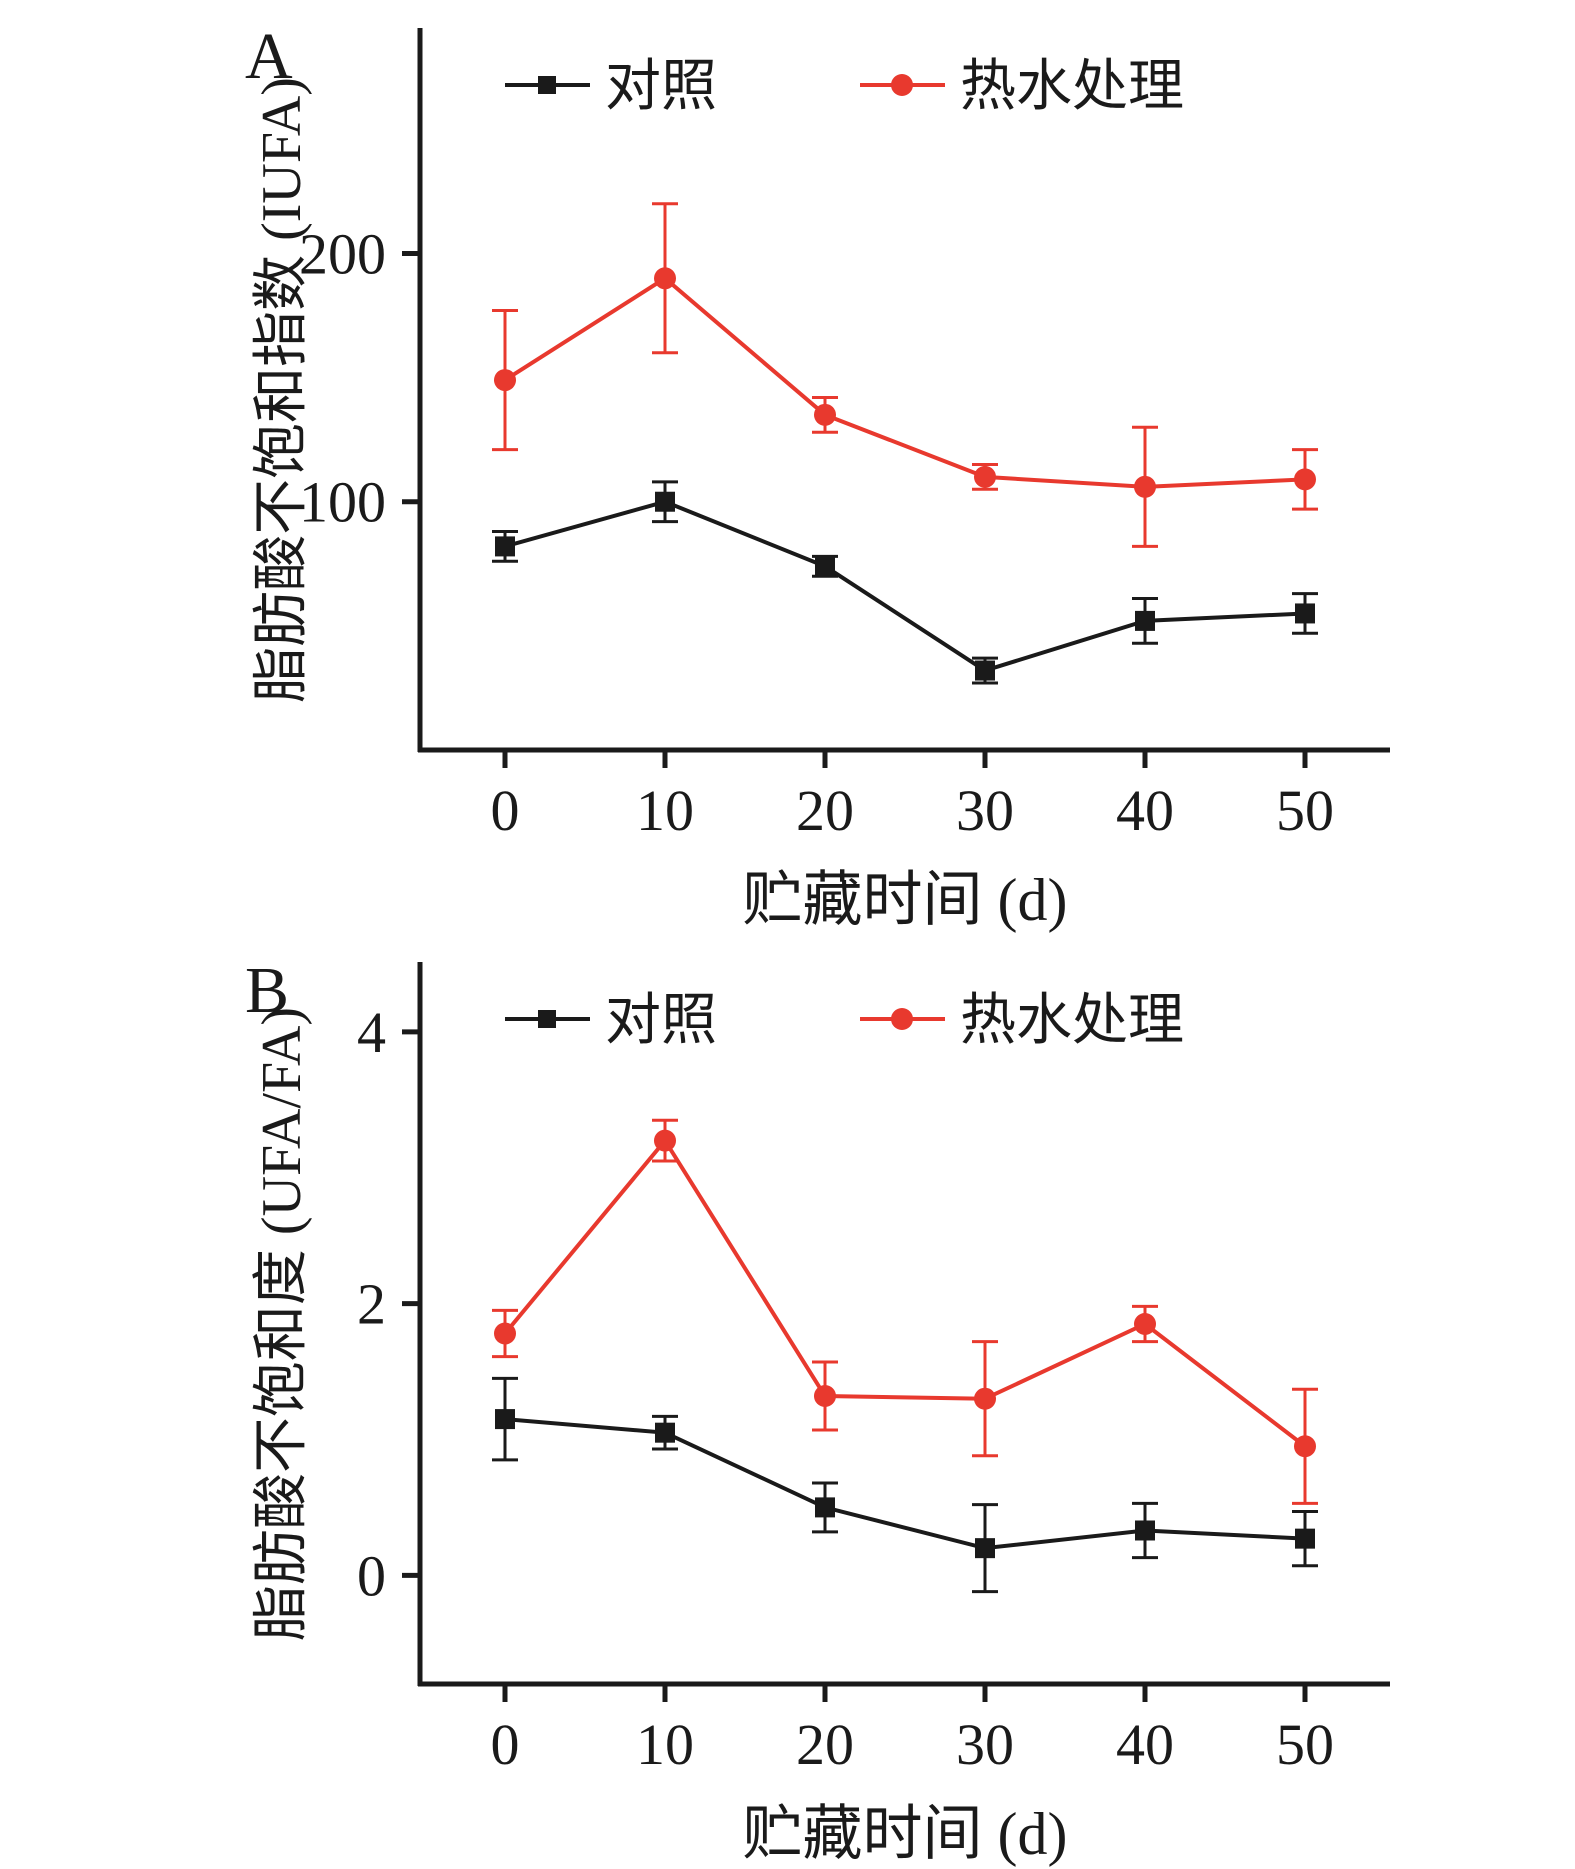 This screenshot has height=1869, width=1575. What do you see at coordinates (269, 56) in the screenshot?
I see `panel-letter: A` at bounding box center [269, 56].